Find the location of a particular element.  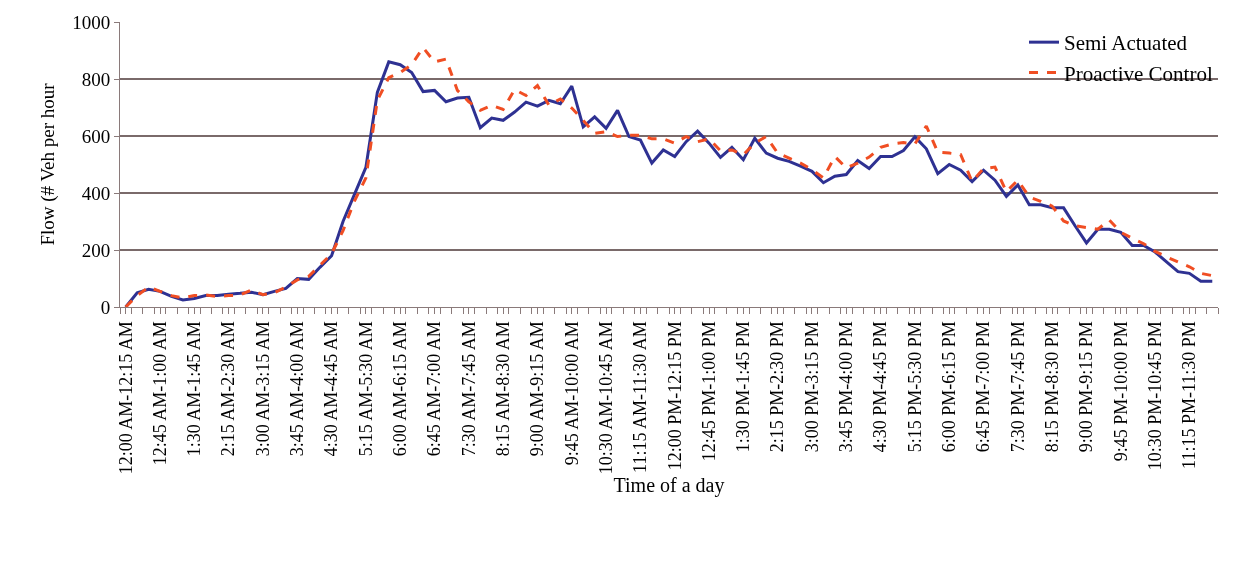

x-tick-label: 10:30 AM-10:45 AM is located at coordinates (605, 398).